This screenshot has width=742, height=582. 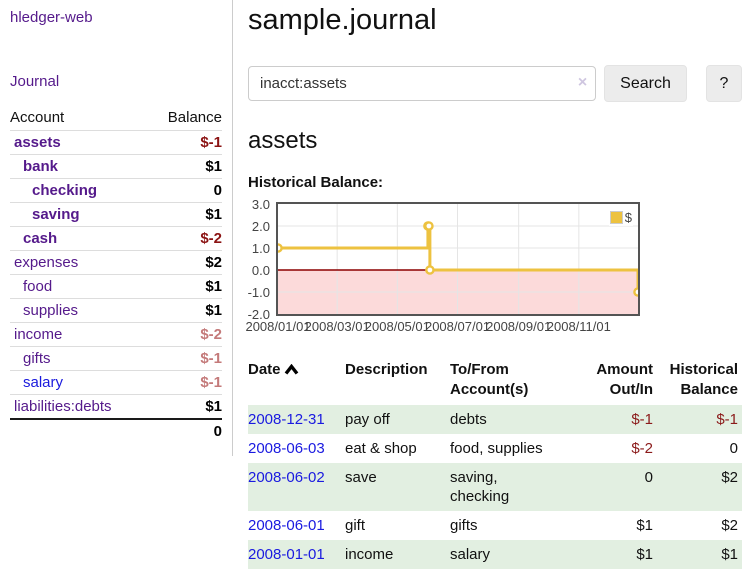 What do you see at coordinates (645, 83) in the screenshot?
I see `search-button: Search` at bounding box center [645, 83].